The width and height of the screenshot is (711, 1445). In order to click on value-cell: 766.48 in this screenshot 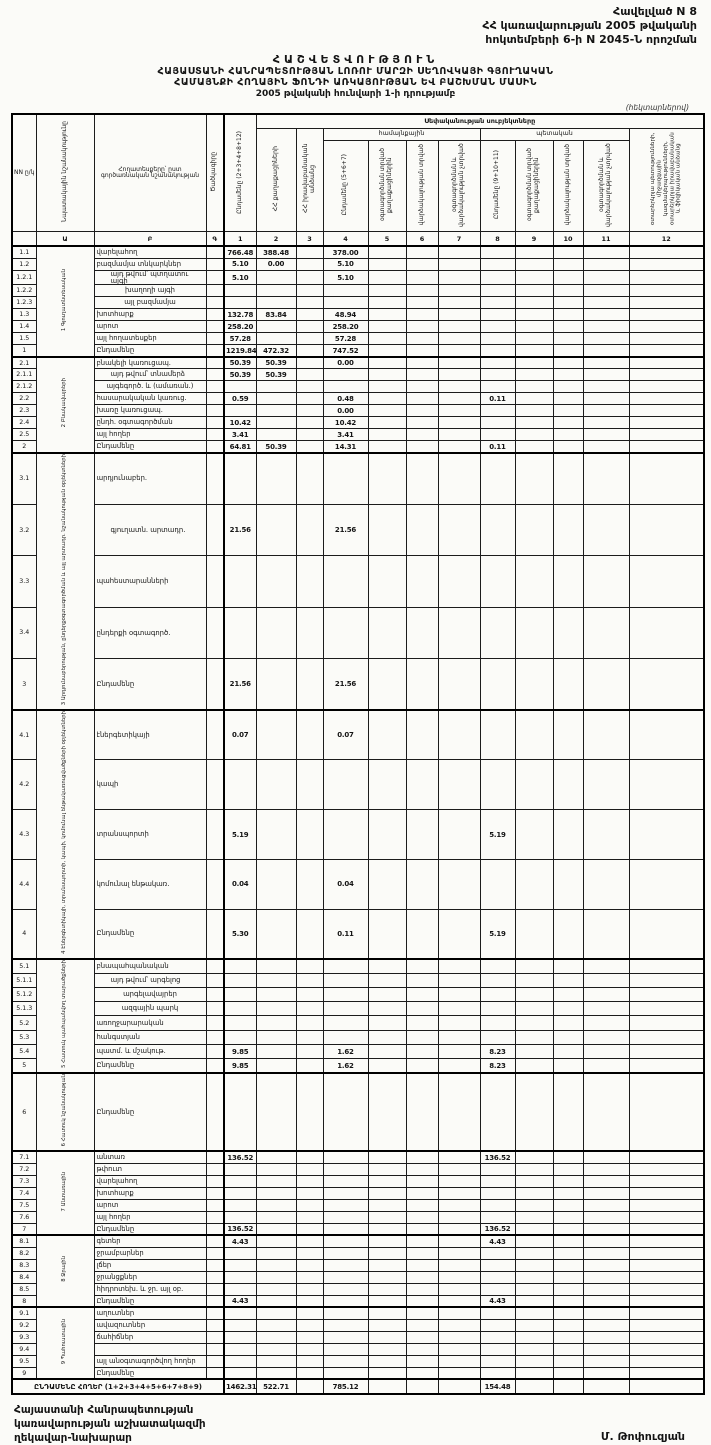, I will do `click(240, 252)`.